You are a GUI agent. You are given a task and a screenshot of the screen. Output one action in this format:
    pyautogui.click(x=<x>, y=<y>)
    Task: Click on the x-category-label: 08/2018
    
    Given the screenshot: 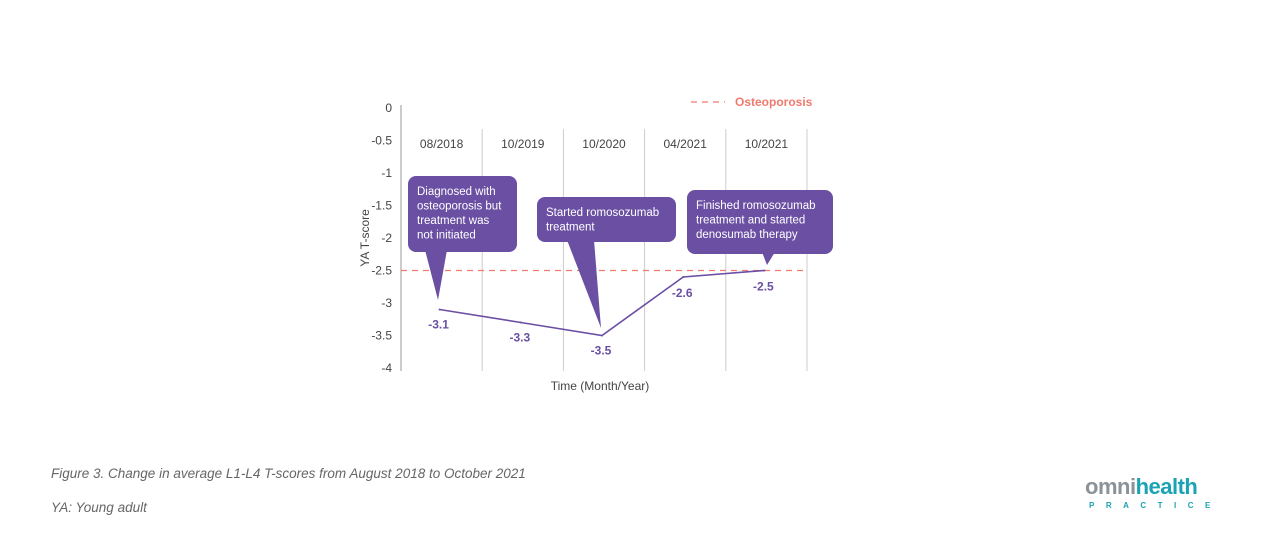 What is the action you would take?
    pyautogui.click(x=442, y=144)
    